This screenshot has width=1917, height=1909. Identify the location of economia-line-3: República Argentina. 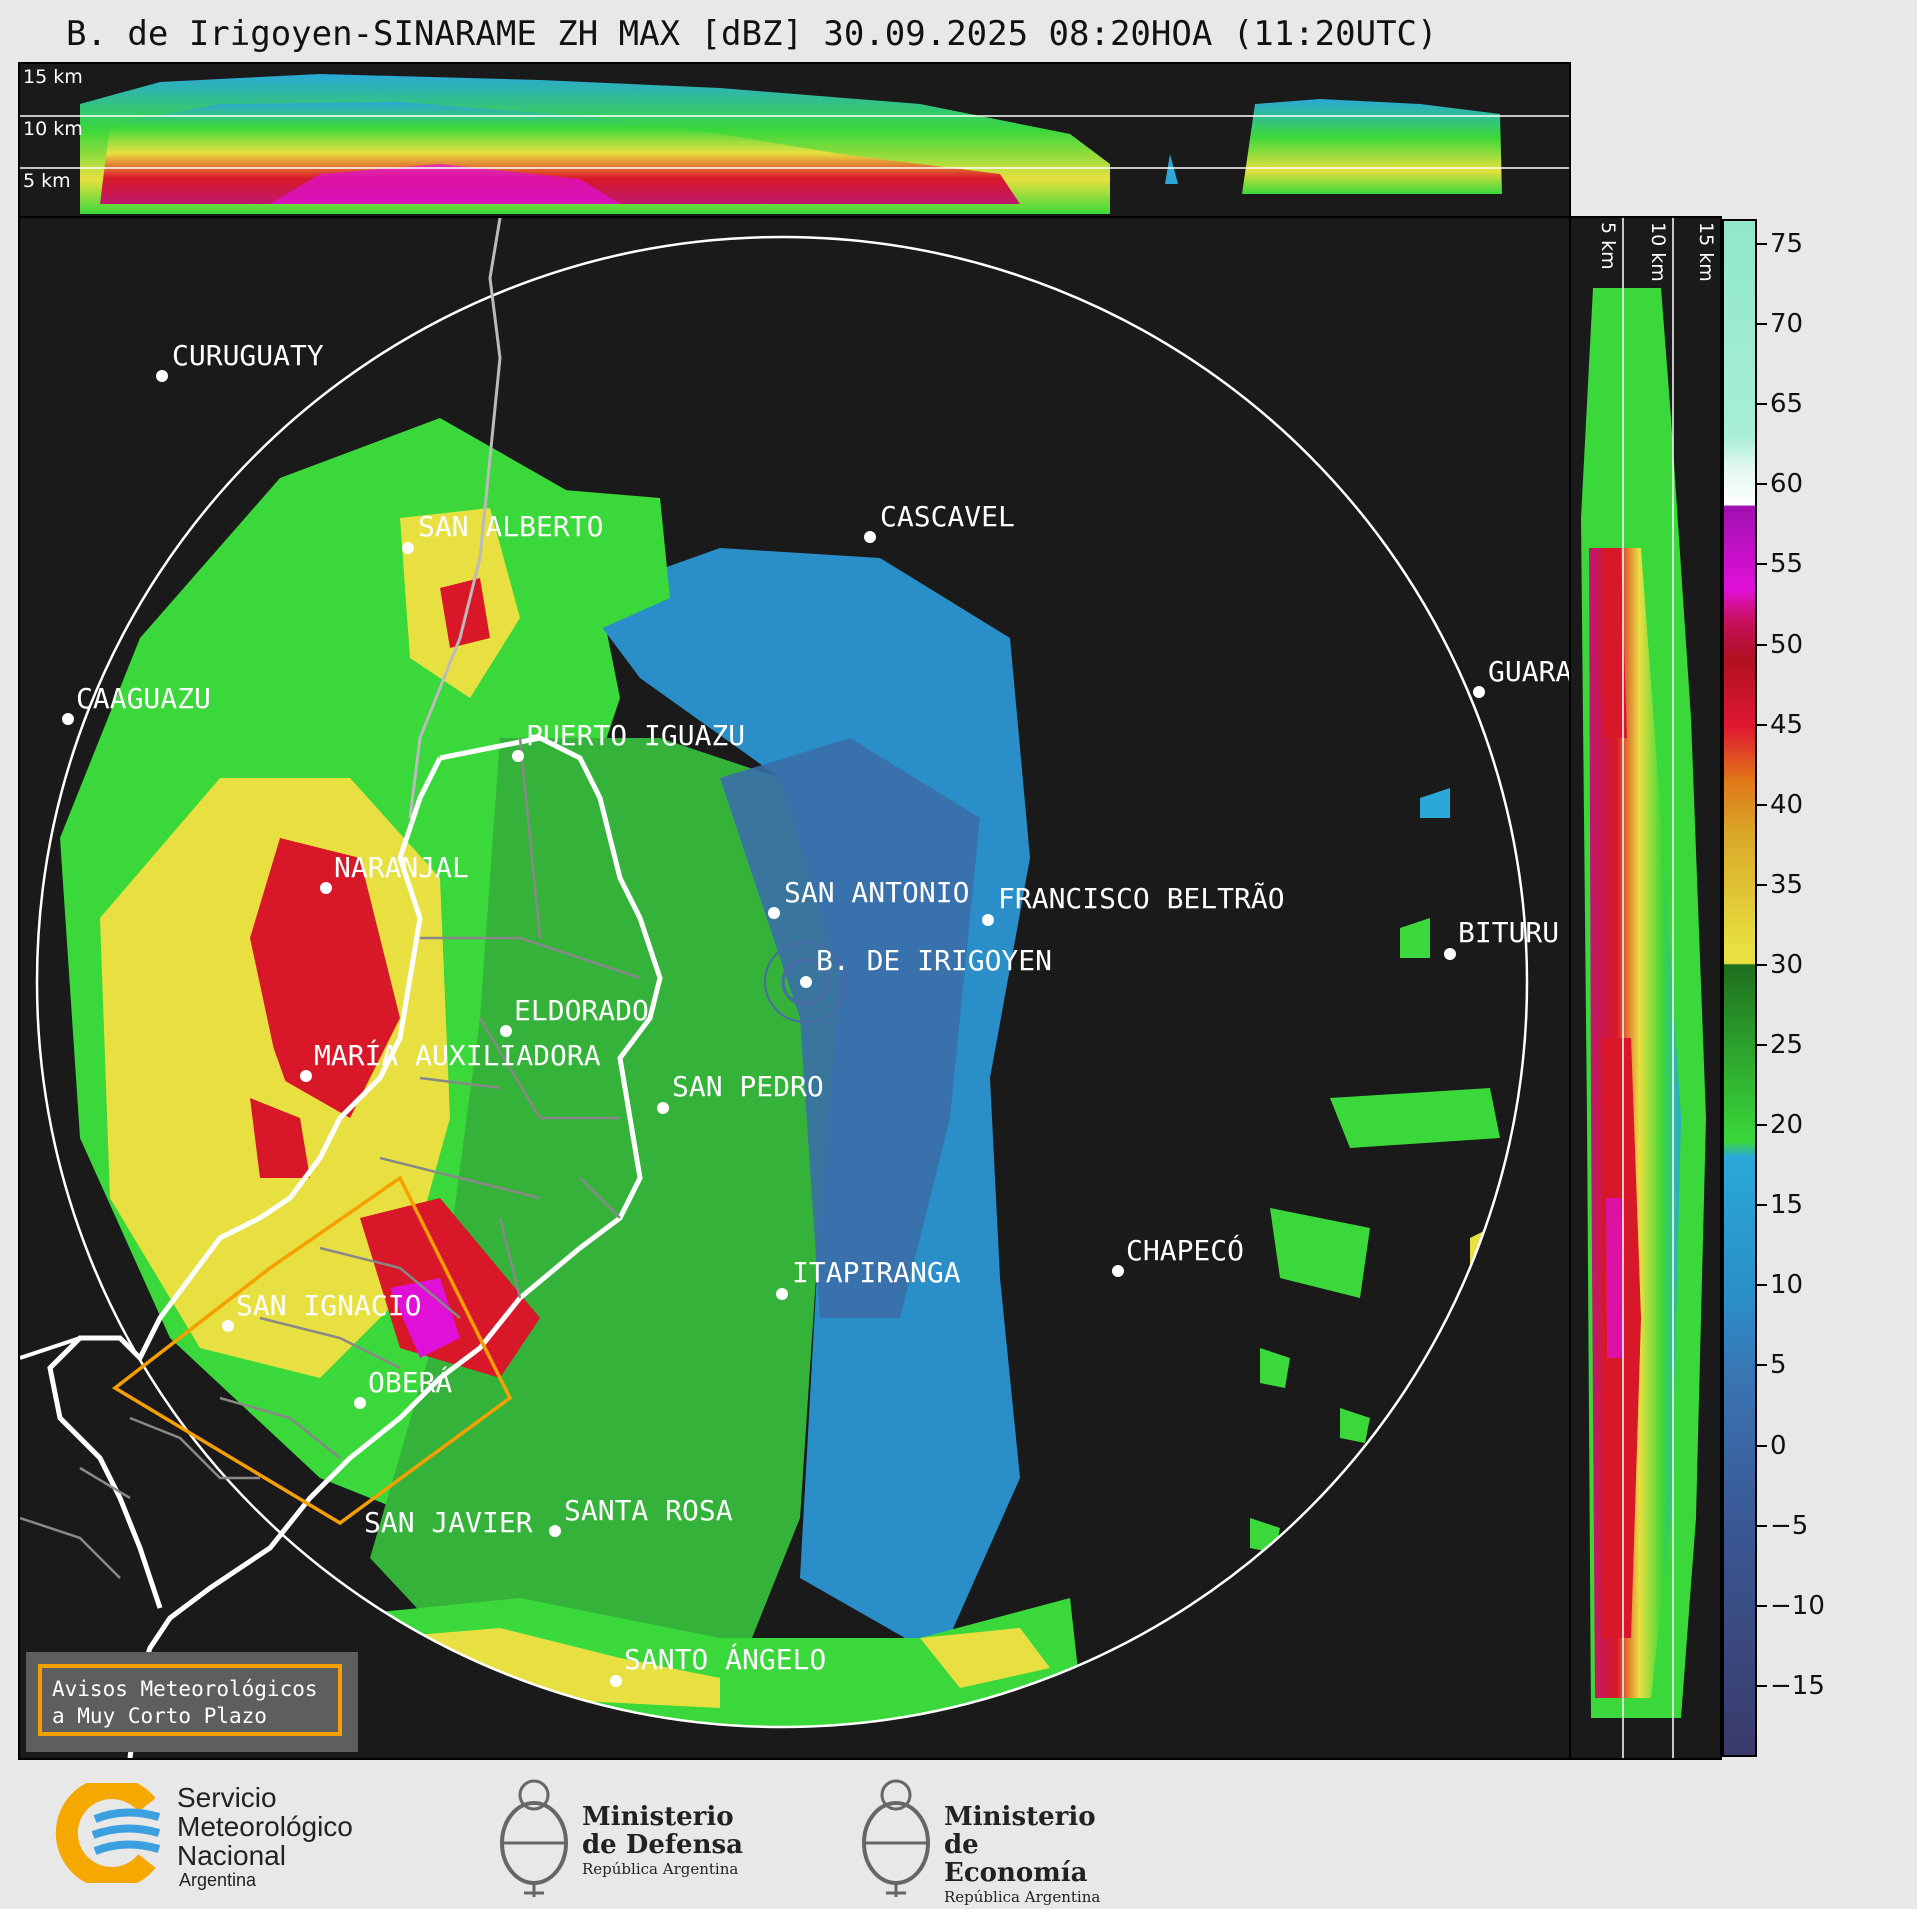
(1022, 1897).